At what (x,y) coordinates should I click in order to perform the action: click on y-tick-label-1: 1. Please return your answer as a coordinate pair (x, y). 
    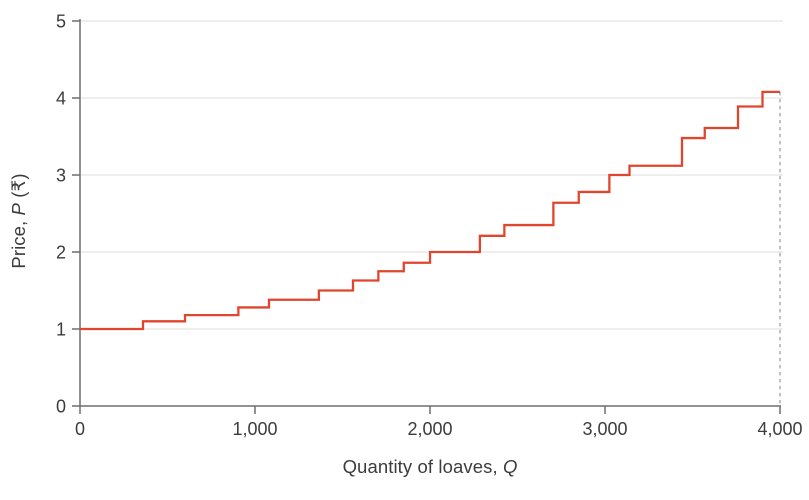
    Looking at the image, I should click on (61, 330).